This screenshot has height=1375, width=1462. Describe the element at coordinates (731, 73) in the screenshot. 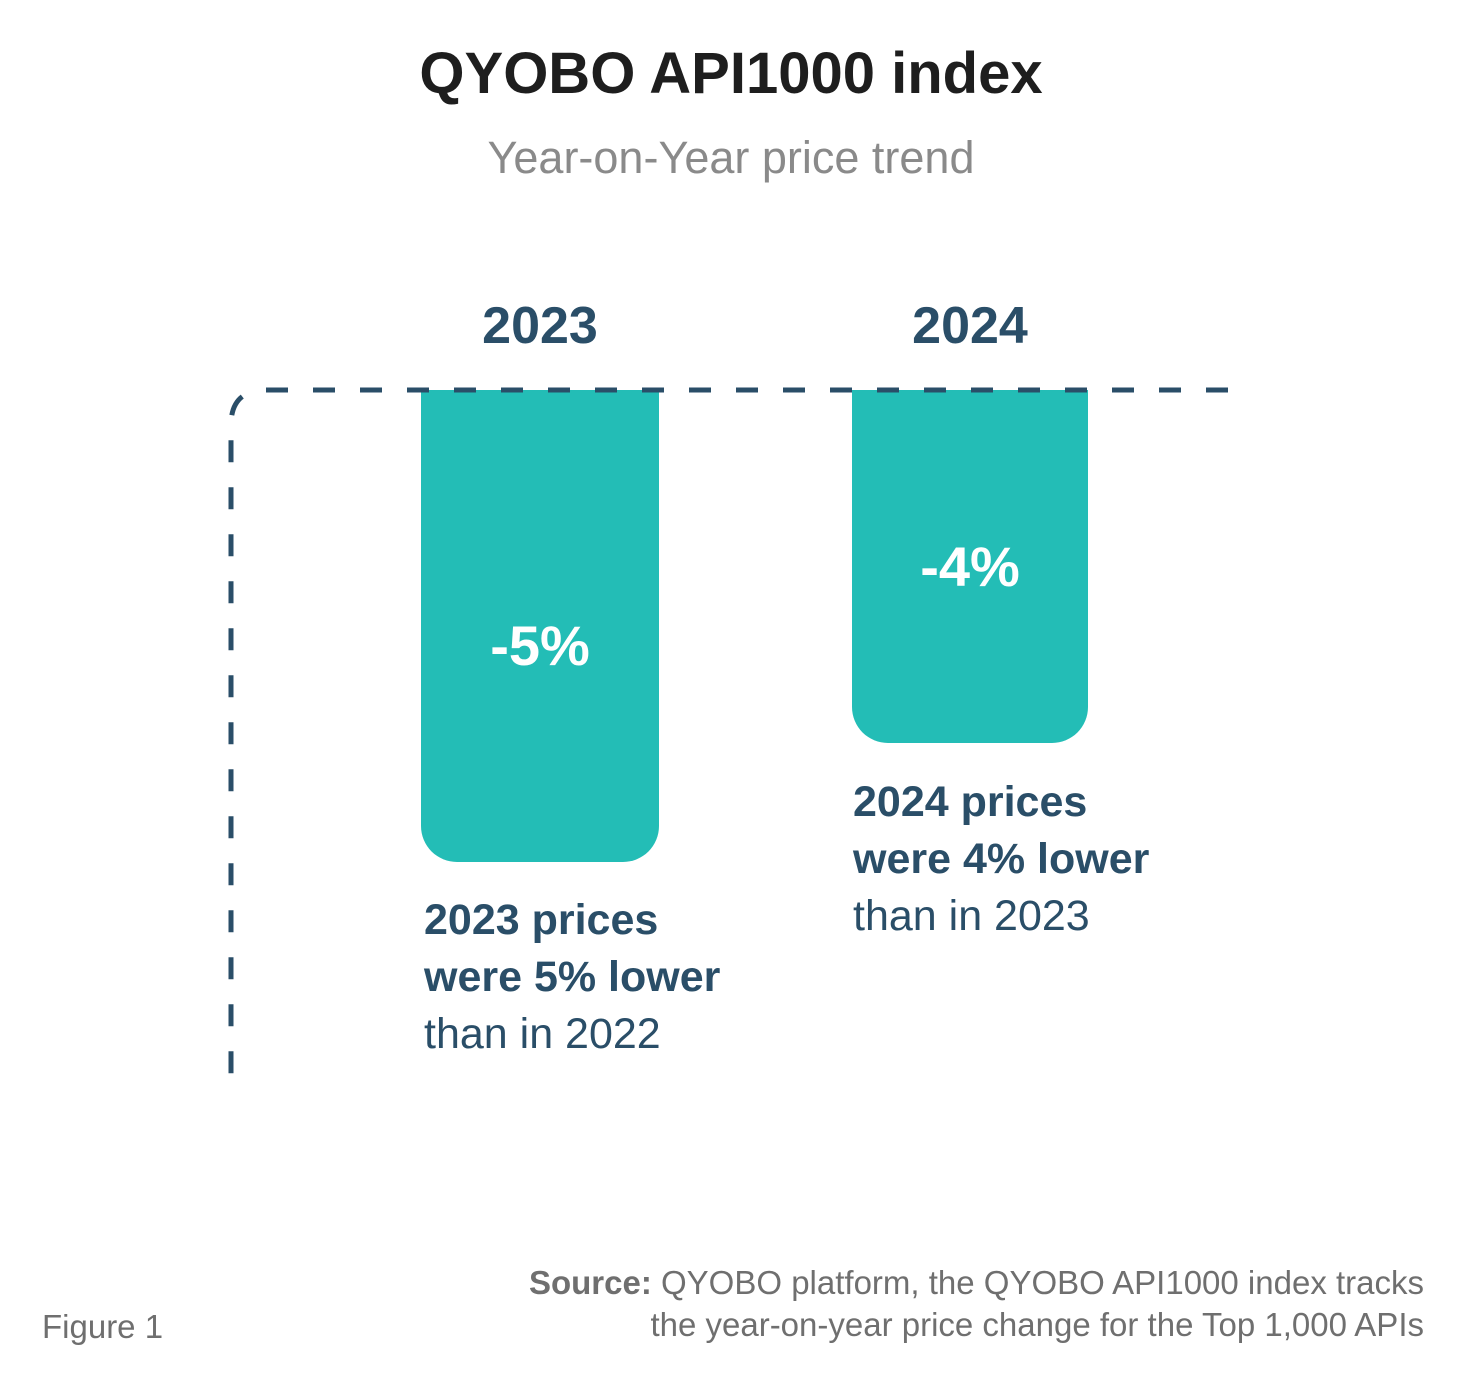

I see `chart-title: QYOBO API1000 index` at that location.